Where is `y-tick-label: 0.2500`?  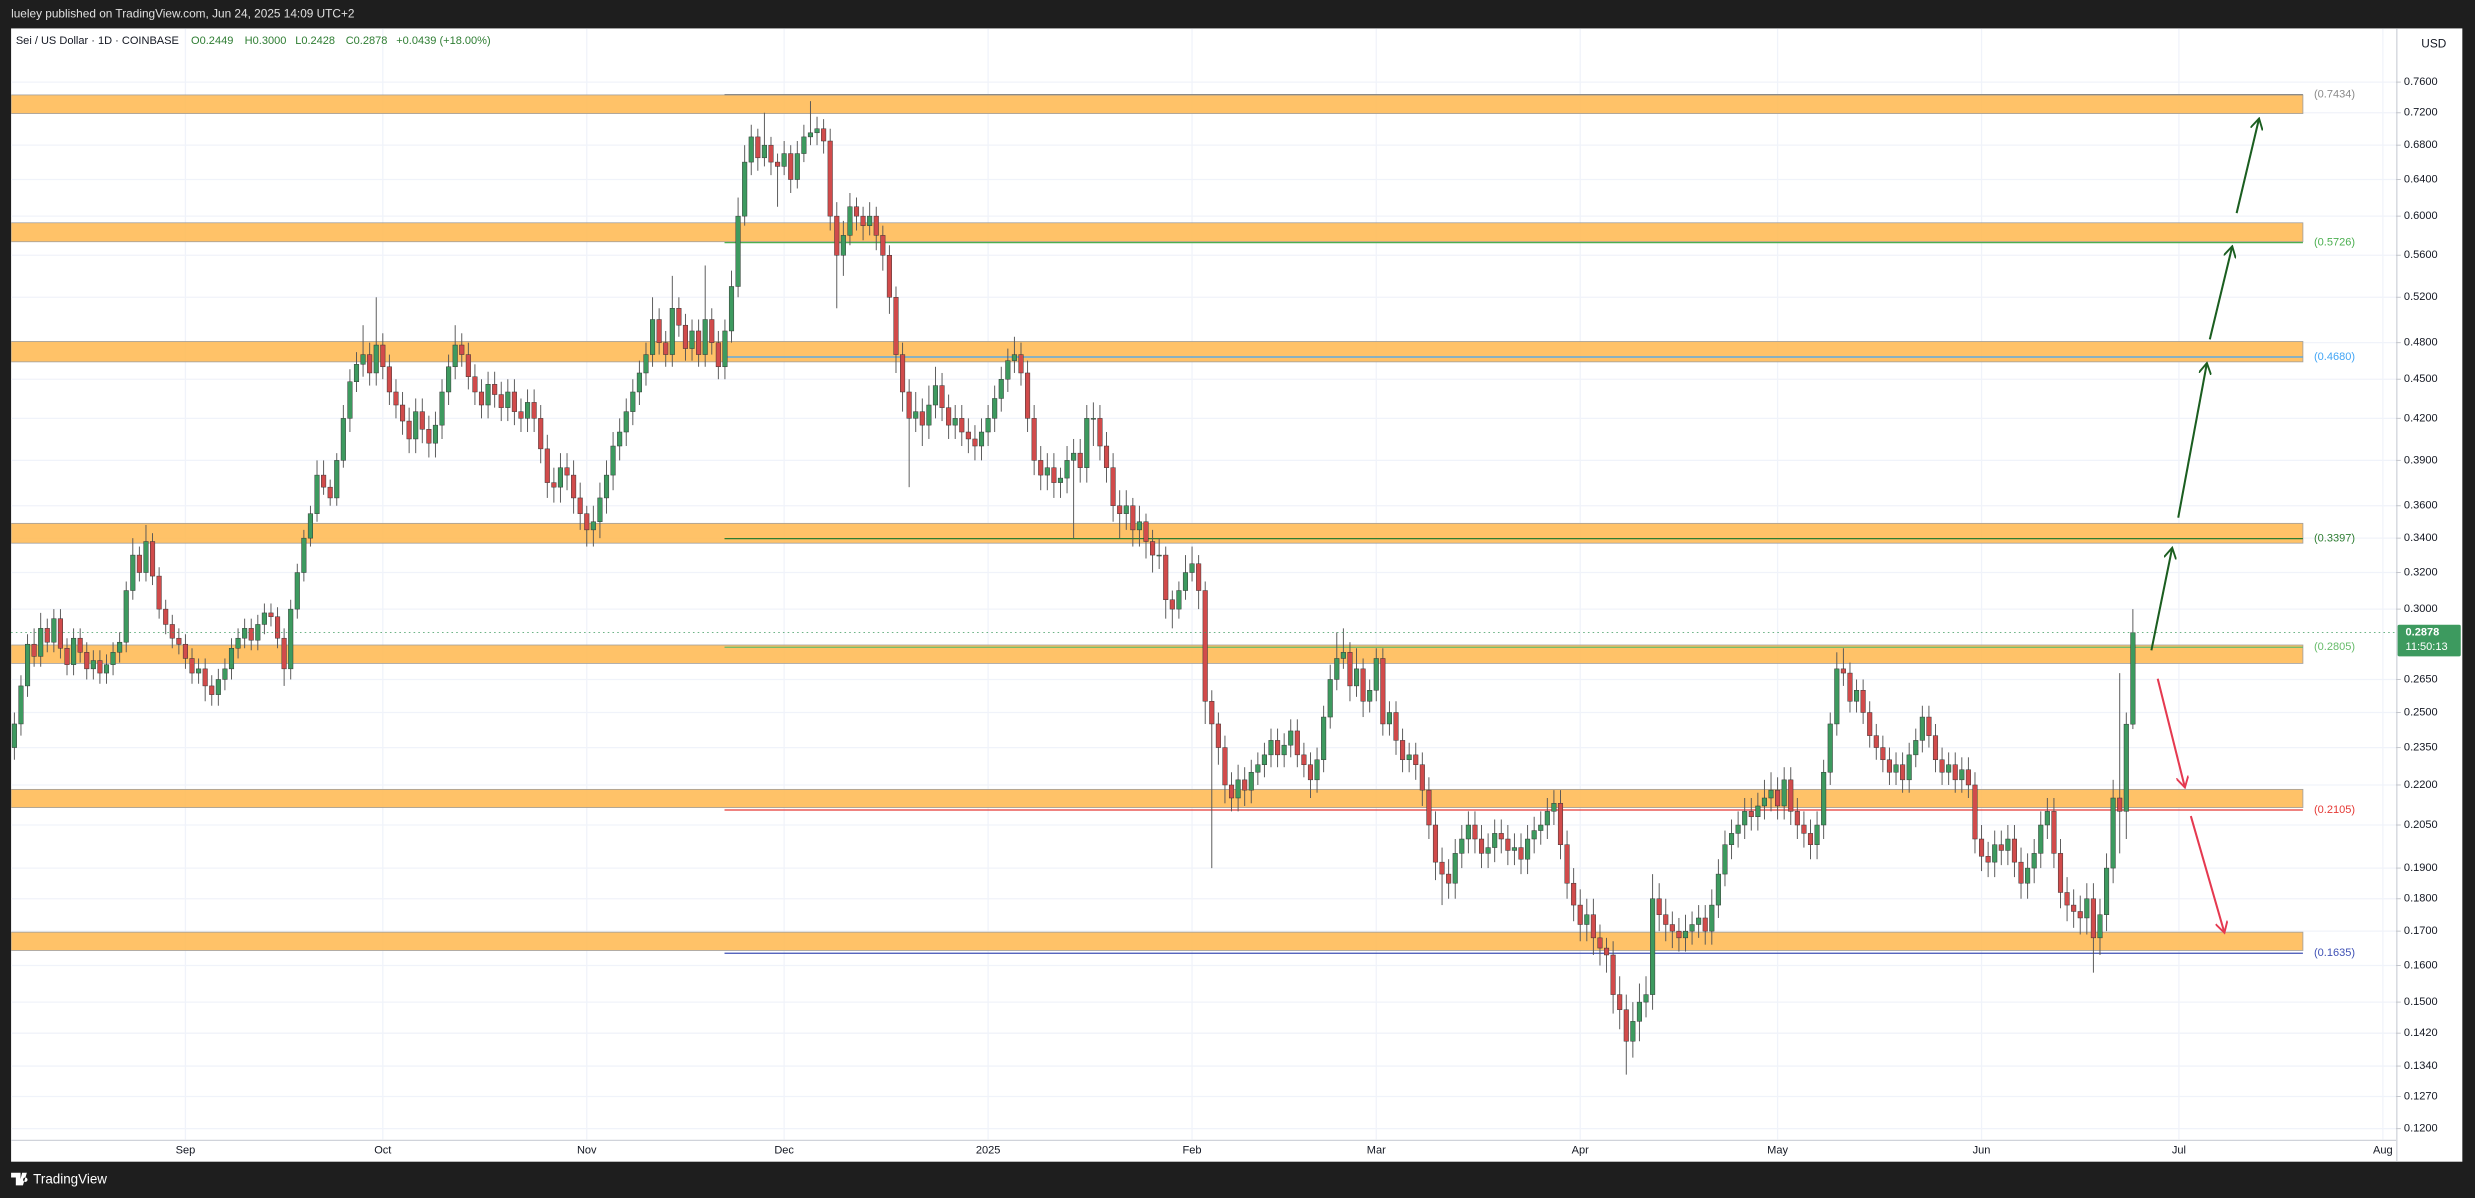
y-tick-label: 0.2500 is located at coordinates (2421, 712).